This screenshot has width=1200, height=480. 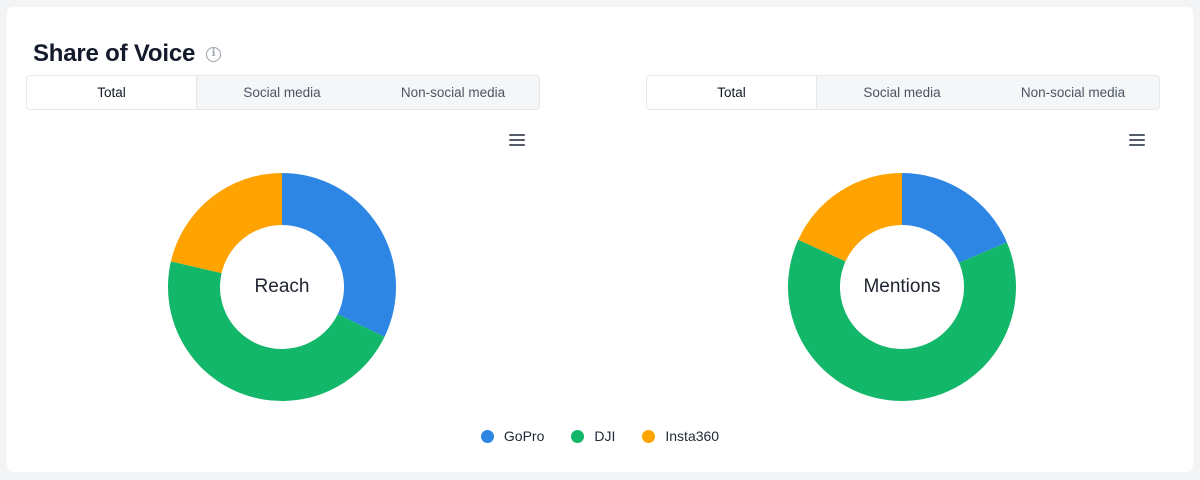 I want to click on mentions-donut-chart: Mentions, so click(x=902, y=287).